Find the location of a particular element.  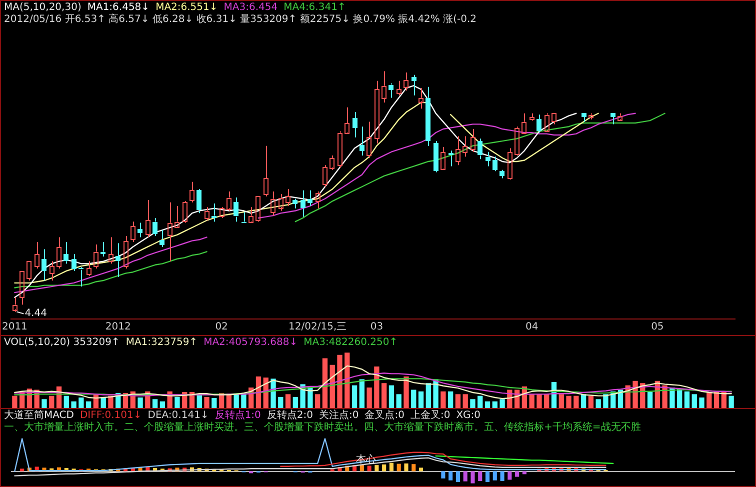

text: DEA:0.141↓ is located at coordinates (178, 416).